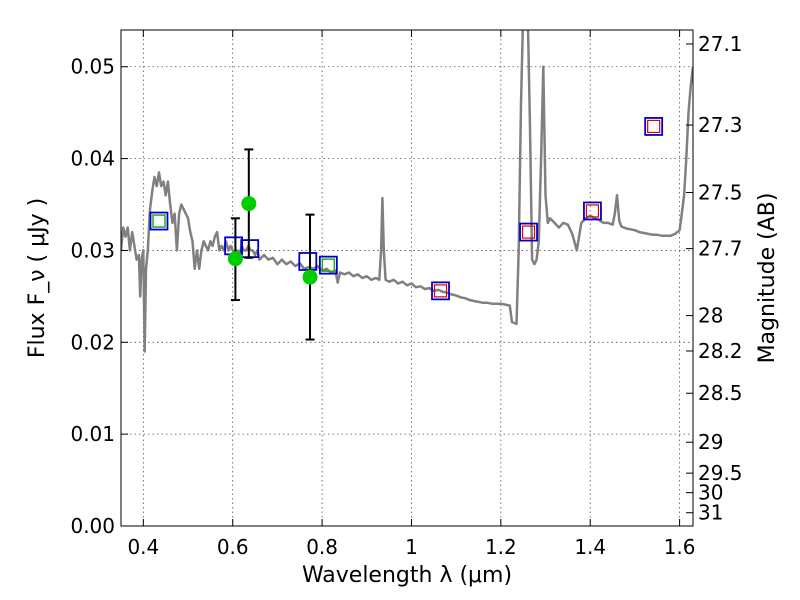 The width and height of the screenshot is (800, 600). Describe the element at coordinates (92, 434) in the screenshot. I see `y-tick-label: 0.01` at that location.